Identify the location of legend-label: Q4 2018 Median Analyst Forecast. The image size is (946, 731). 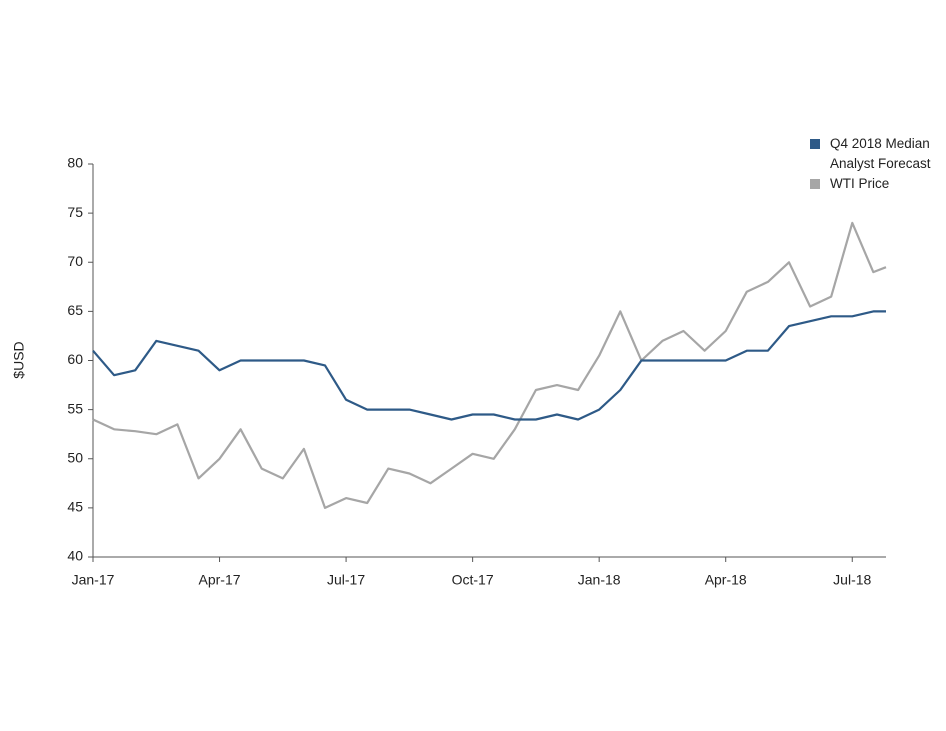
(880, 153).